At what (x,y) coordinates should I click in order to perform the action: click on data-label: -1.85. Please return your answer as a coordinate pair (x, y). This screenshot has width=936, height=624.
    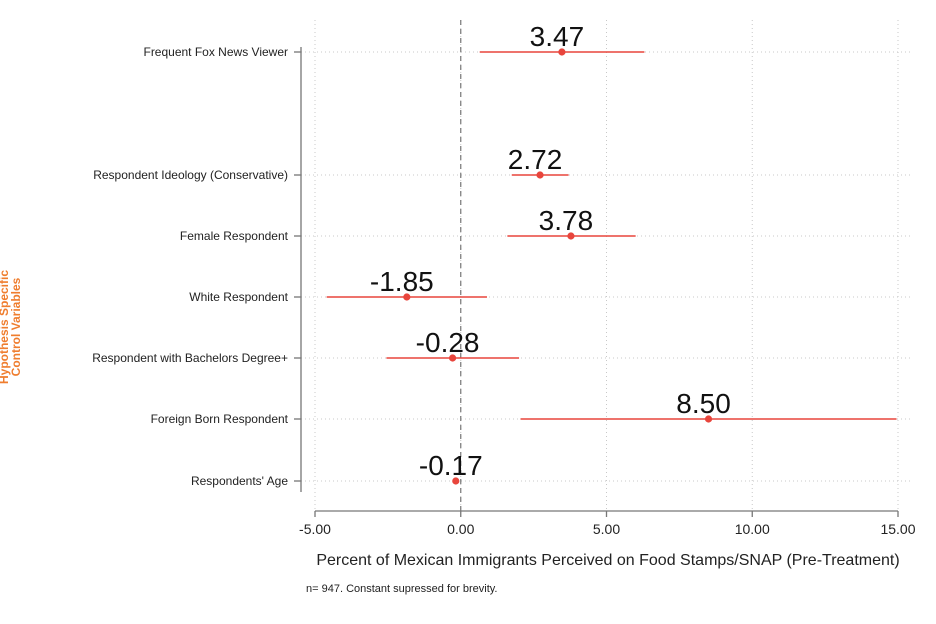
    Looking at the image, I should click on (402, 281).